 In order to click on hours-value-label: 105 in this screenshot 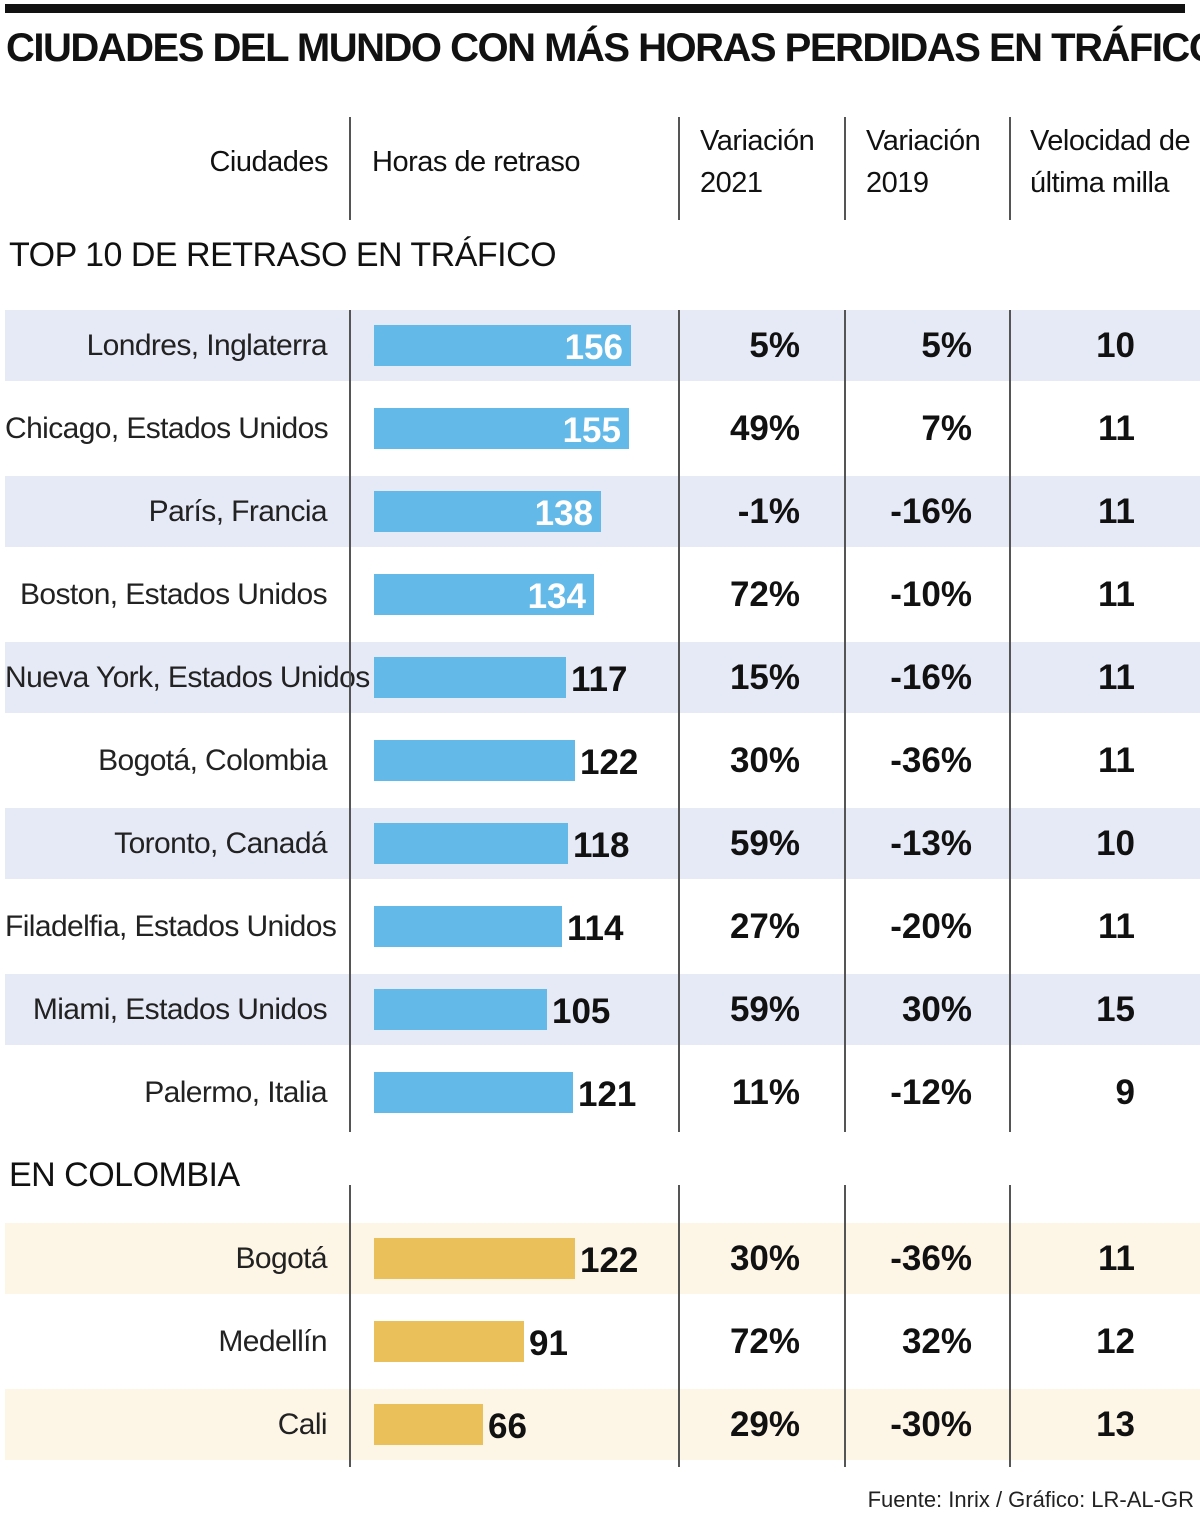, I will do `click(581, 1011)`.